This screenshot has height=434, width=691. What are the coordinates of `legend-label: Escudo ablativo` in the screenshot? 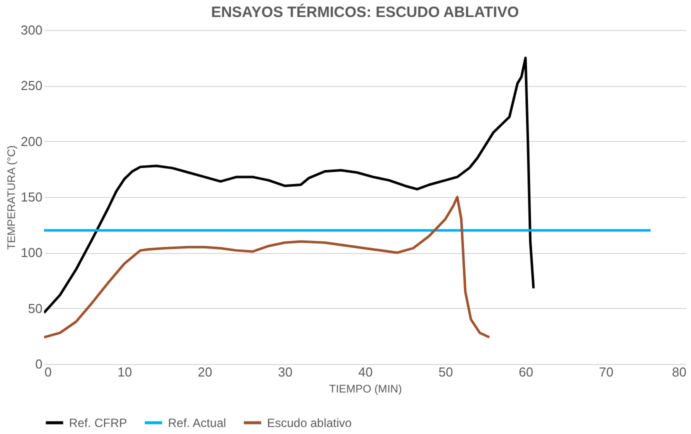 It's located at (309, 423).